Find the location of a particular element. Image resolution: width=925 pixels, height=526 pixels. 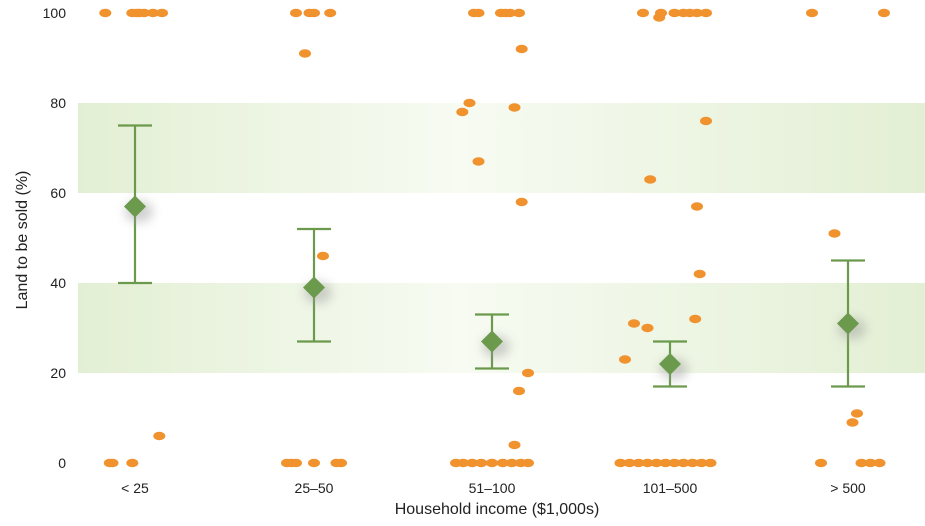

y-axis-ticks: 0 20 40 60 80 100 is located at coordinates (55, 238).